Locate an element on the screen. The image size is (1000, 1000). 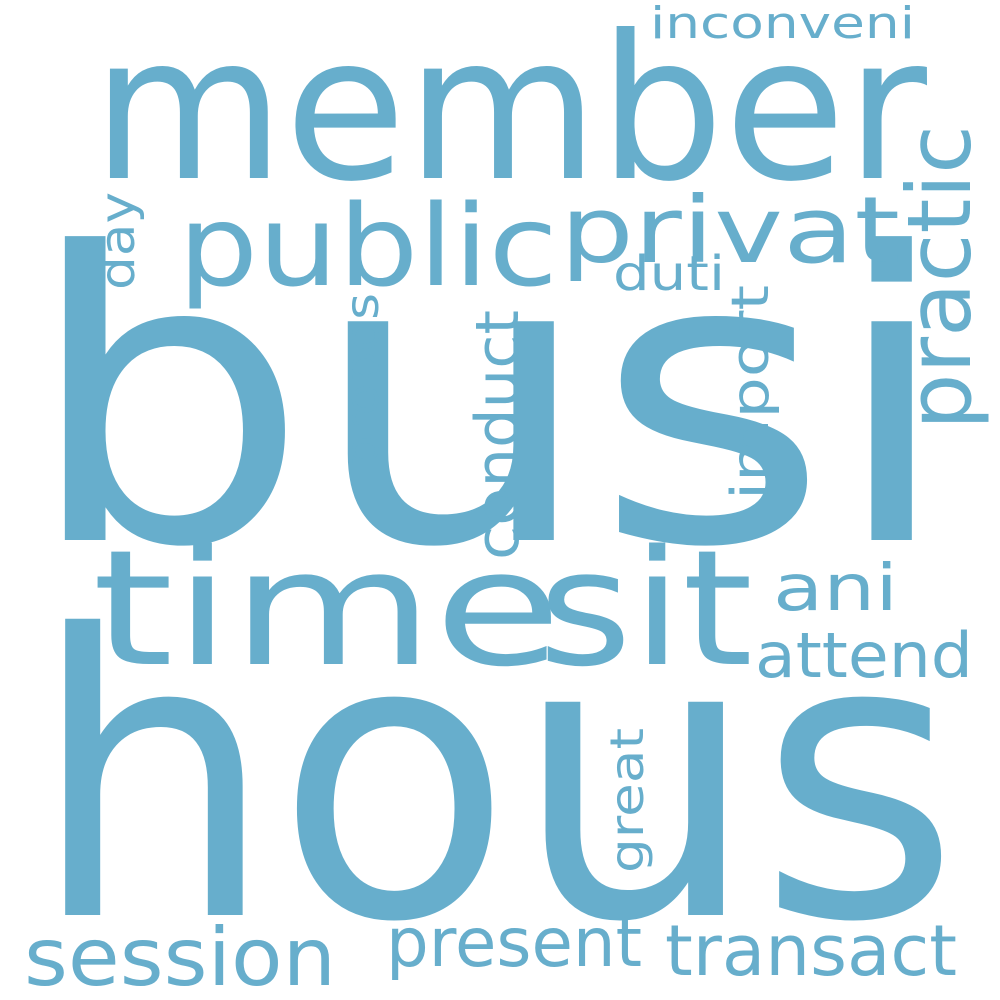
word-day: day is located at coordinates (118, 241).